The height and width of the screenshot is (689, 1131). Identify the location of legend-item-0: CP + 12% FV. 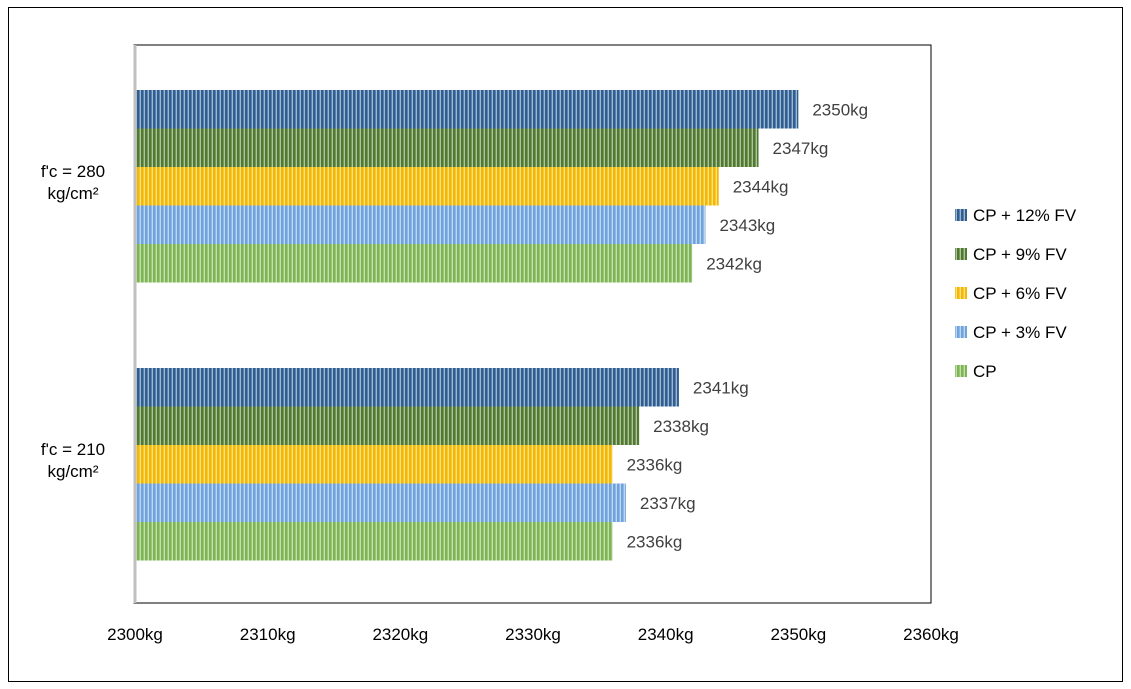
(1016, 215).